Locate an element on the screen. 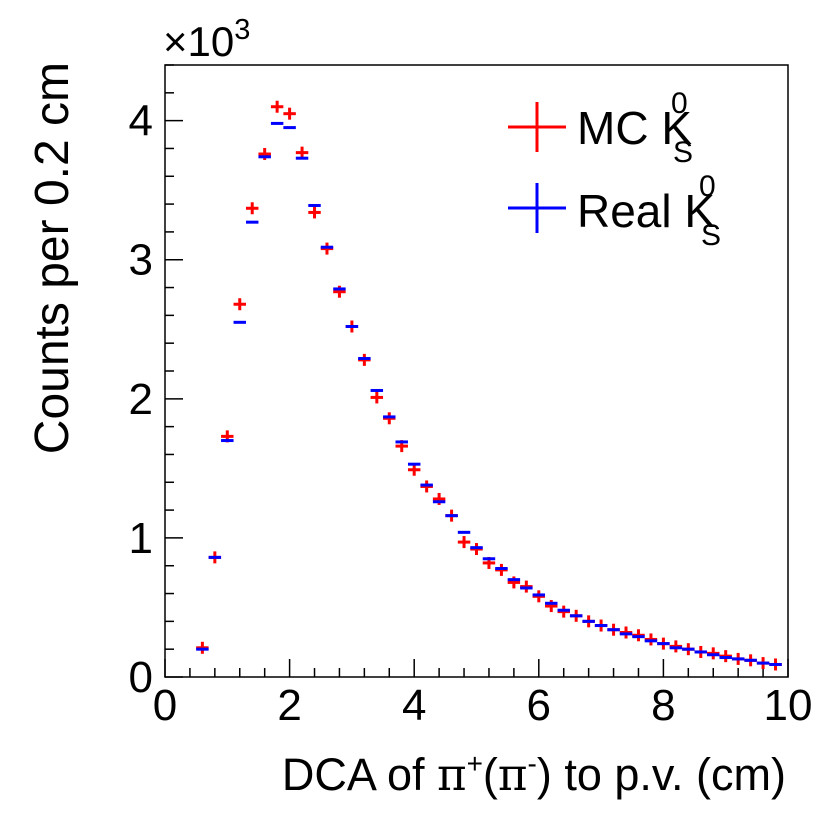 The image size is (830, 817). legend: MC K0 S Real K0 S is located at coordinates (614, 169).